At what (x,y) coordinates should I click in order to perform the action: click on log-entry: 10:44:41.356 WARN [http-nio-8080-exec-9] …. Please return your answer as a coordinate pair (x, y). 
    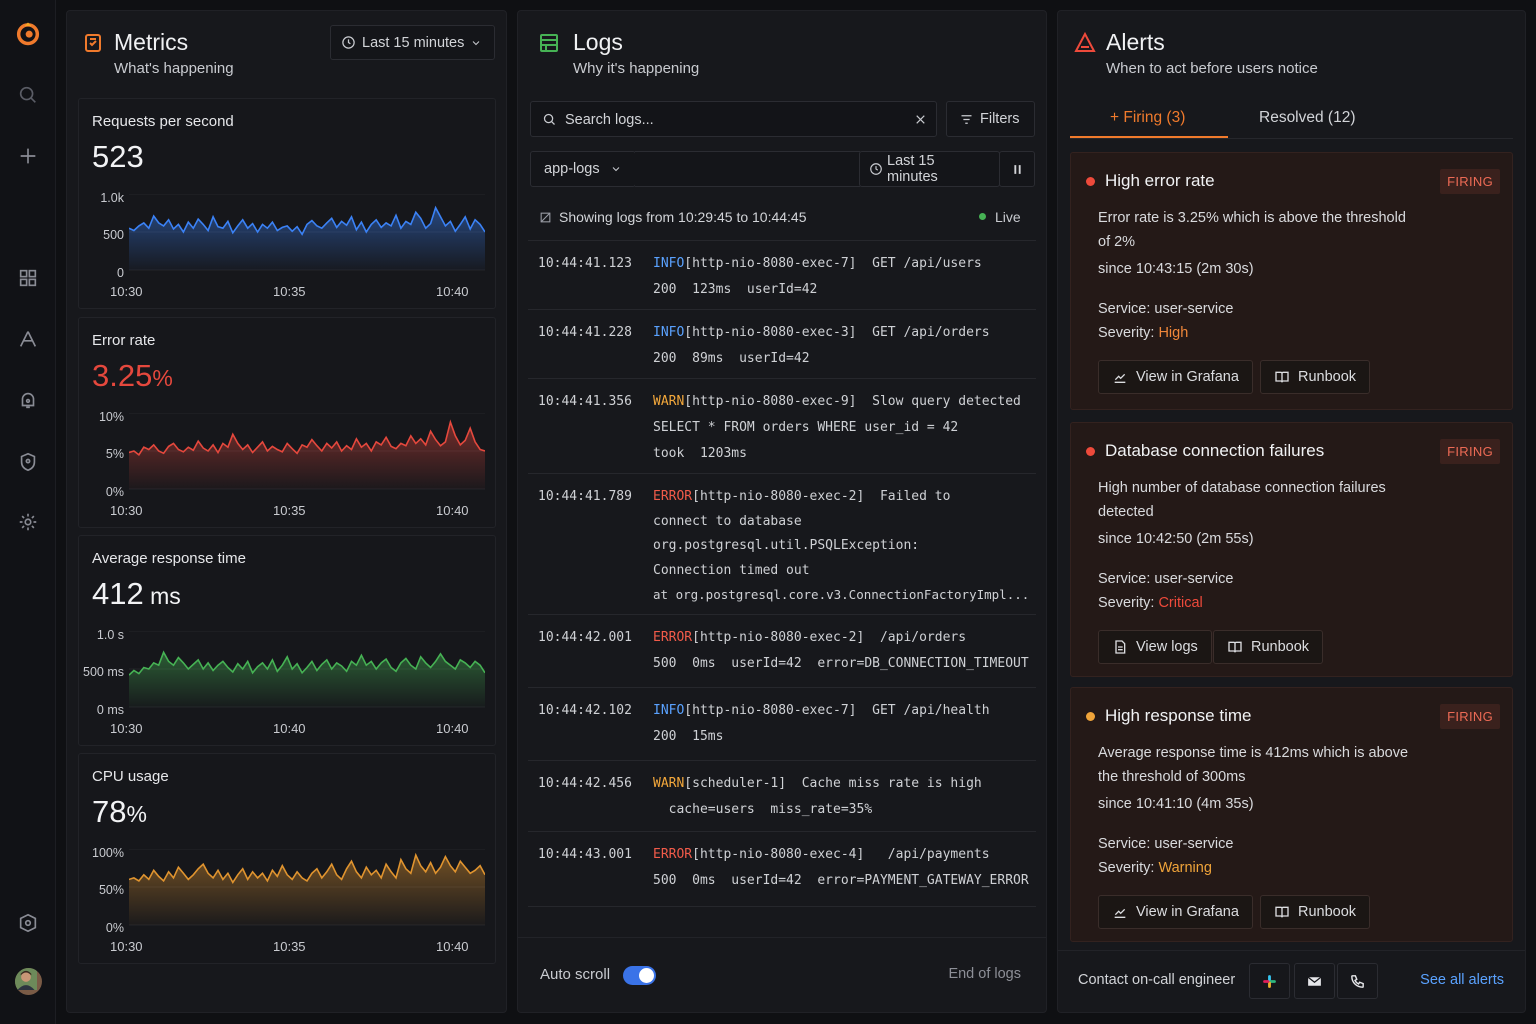
    Looking at the image, I should click on (782, 426).